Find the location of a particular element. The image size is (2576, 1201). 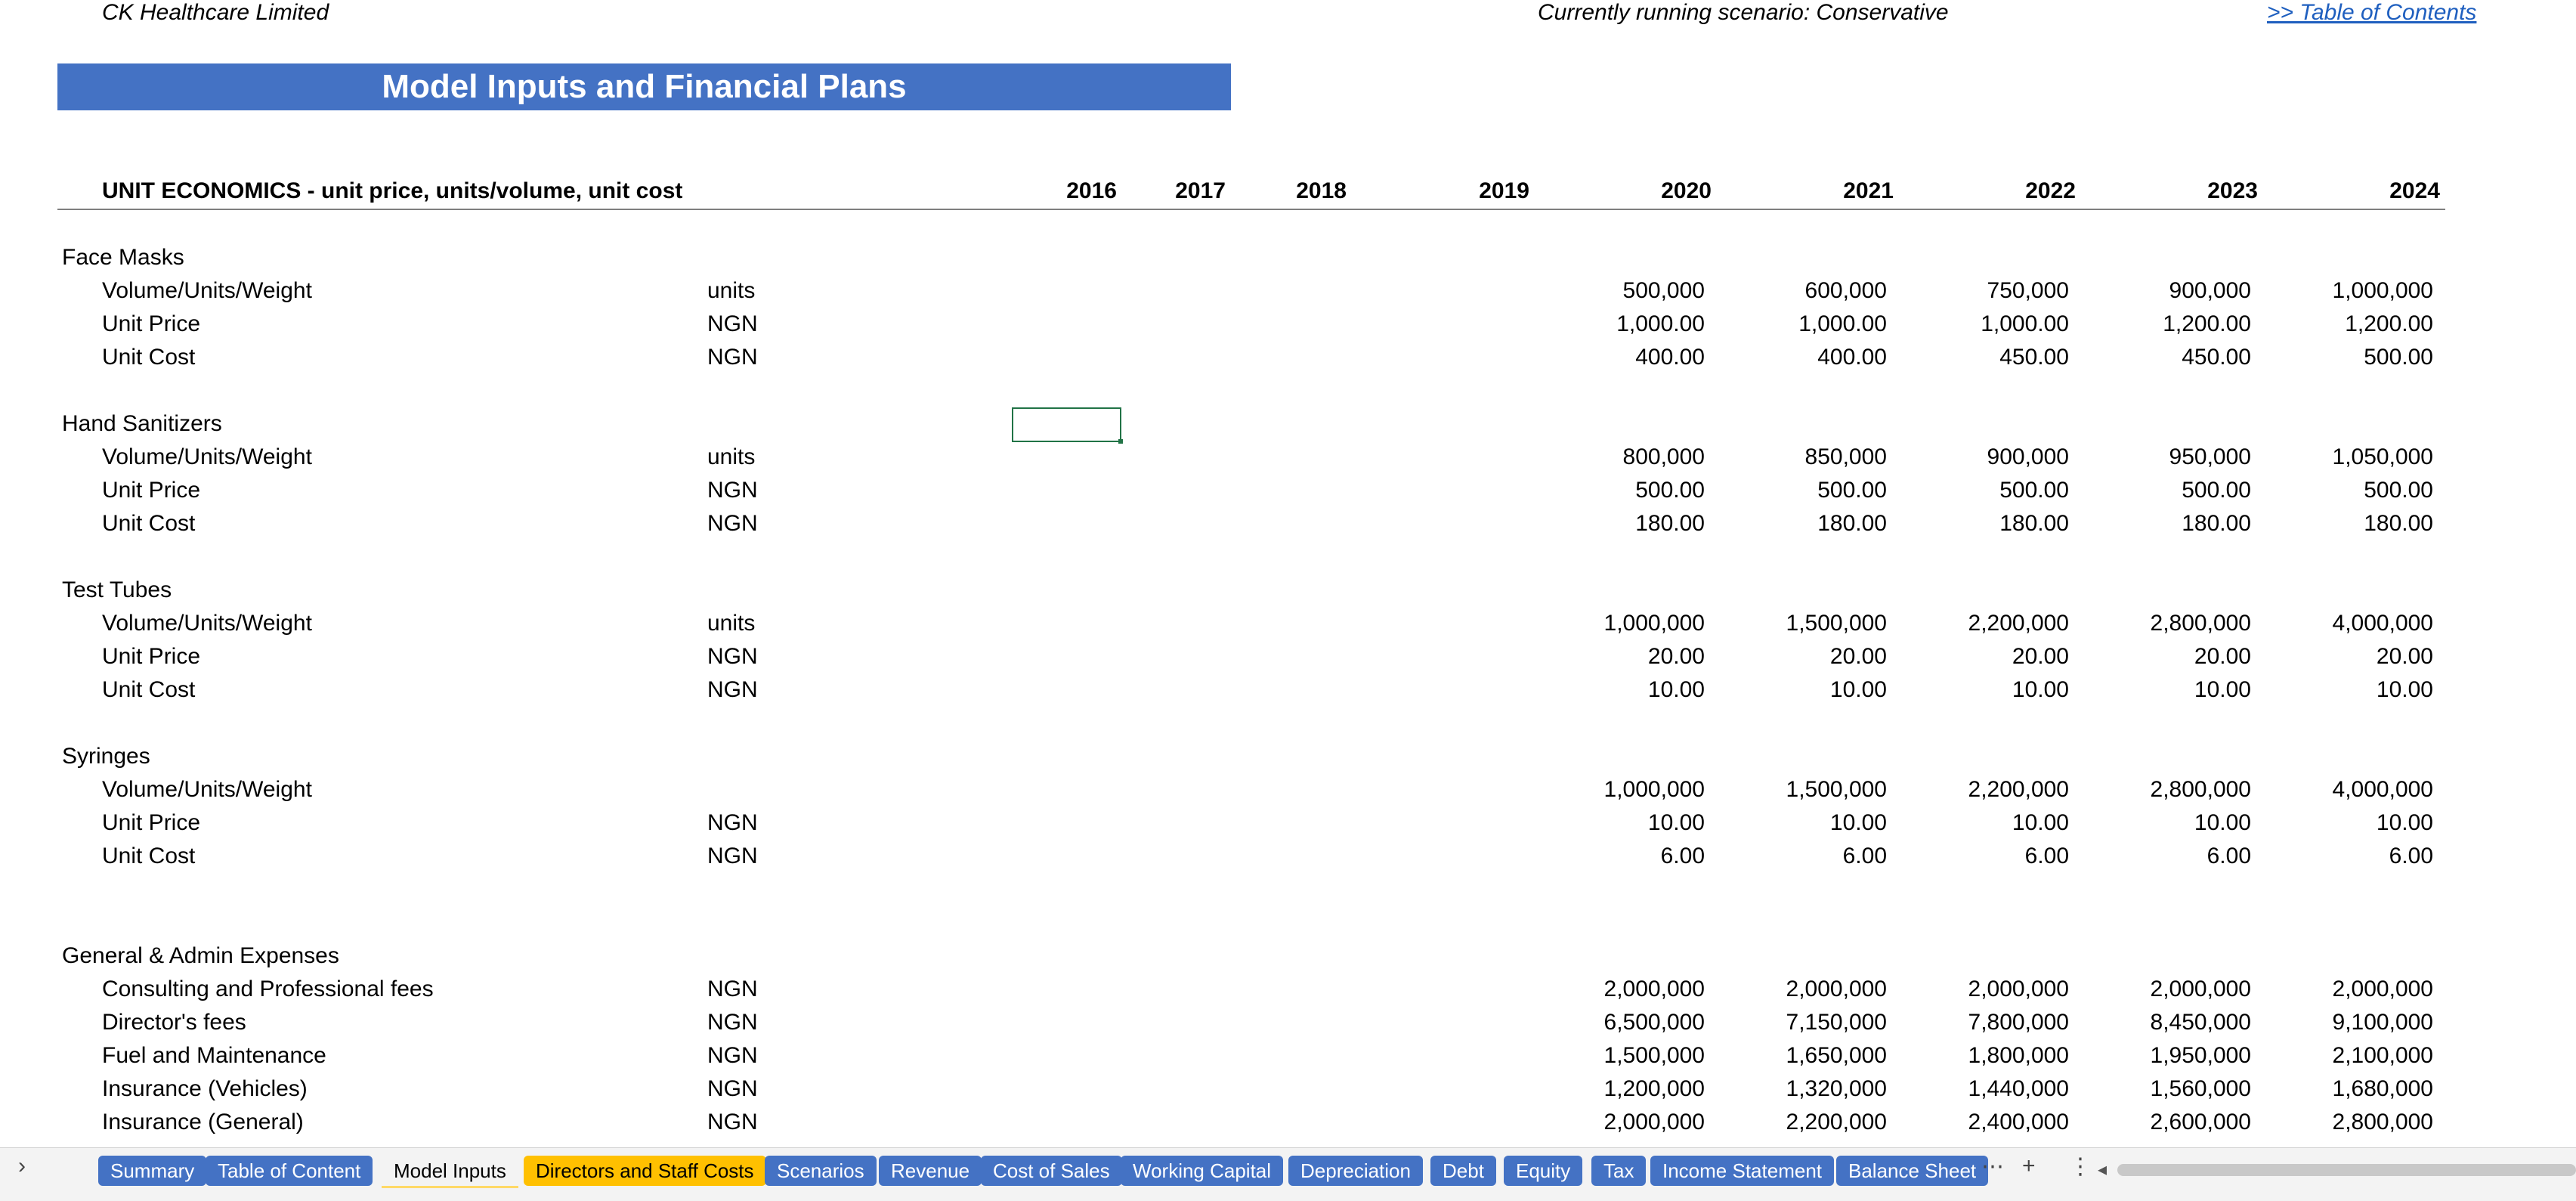

chevron-right-icon: › is located at coordinates (22, 1165).